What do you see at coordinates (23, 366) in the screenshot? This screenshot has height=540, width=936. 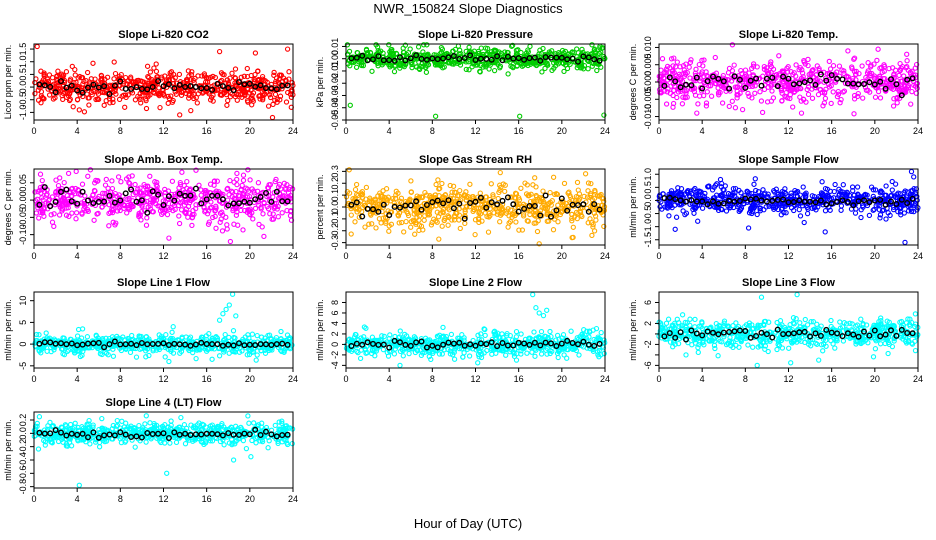 I see `y-tick-label: -5` at bounding box center [23, 366].